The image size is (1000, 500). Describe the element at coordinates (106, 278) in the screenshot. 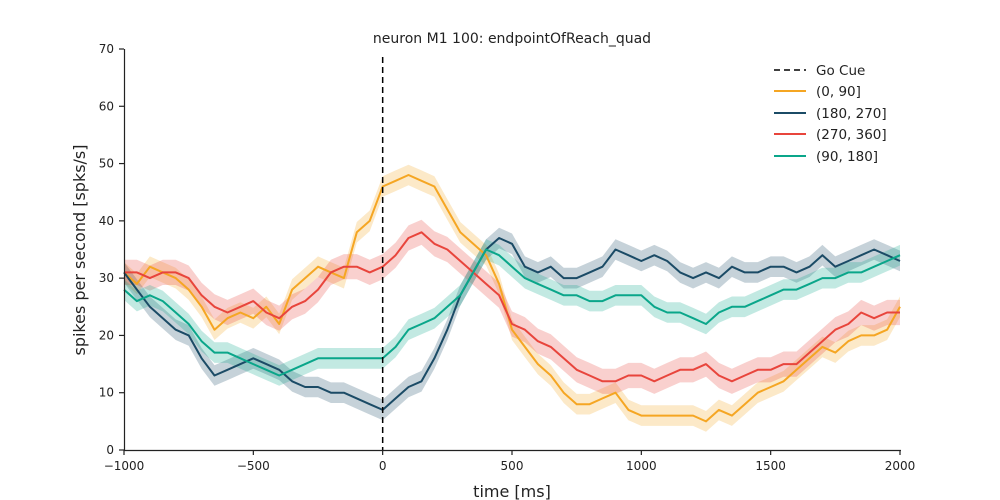

I see `y-tick-label: 30` at that location.